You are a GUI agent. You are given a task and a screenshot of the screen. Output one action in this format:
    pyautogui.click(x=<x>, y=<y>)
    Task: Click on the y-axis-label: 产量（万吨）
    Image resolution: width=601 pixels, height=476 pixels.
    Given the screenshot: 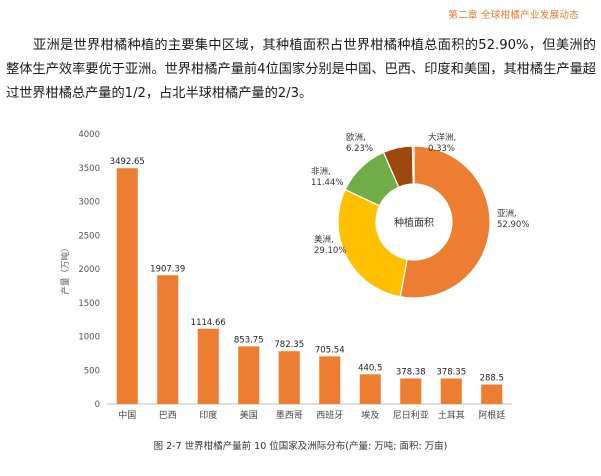 What is the action you would take?
    pyautogui.click(x=65, y=268)
    